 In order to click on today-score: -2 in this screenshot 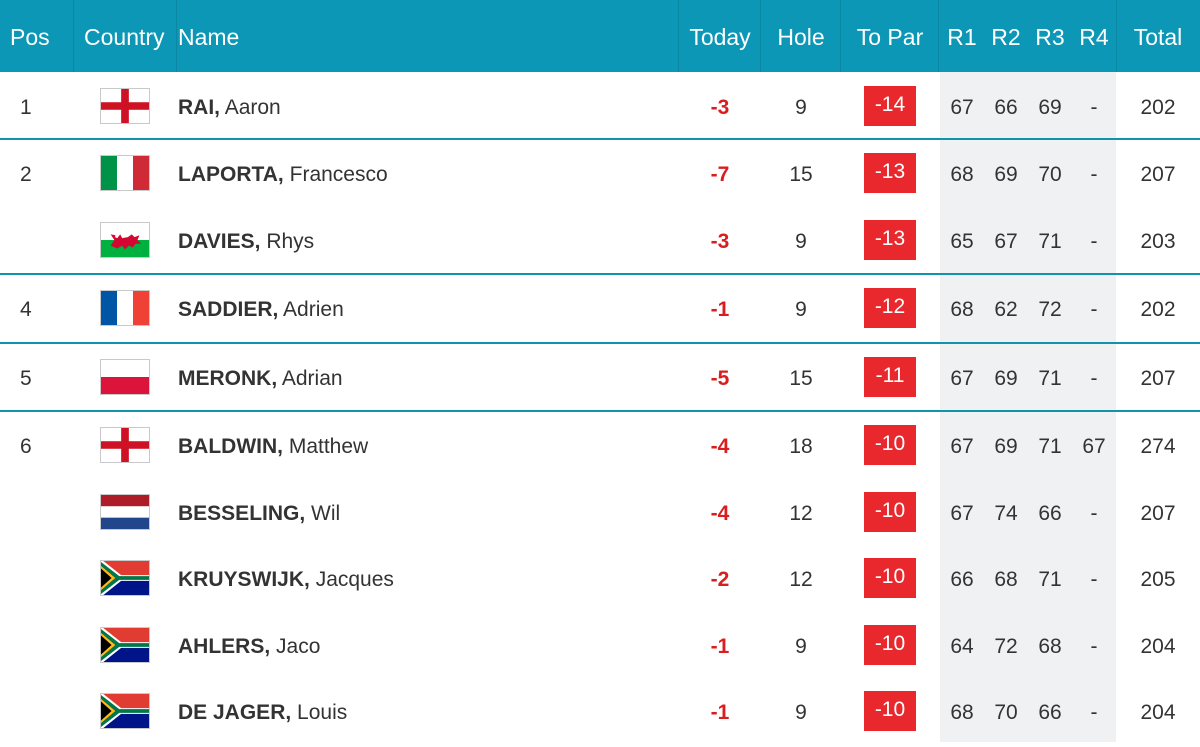, I will do `click(720, 579)`.